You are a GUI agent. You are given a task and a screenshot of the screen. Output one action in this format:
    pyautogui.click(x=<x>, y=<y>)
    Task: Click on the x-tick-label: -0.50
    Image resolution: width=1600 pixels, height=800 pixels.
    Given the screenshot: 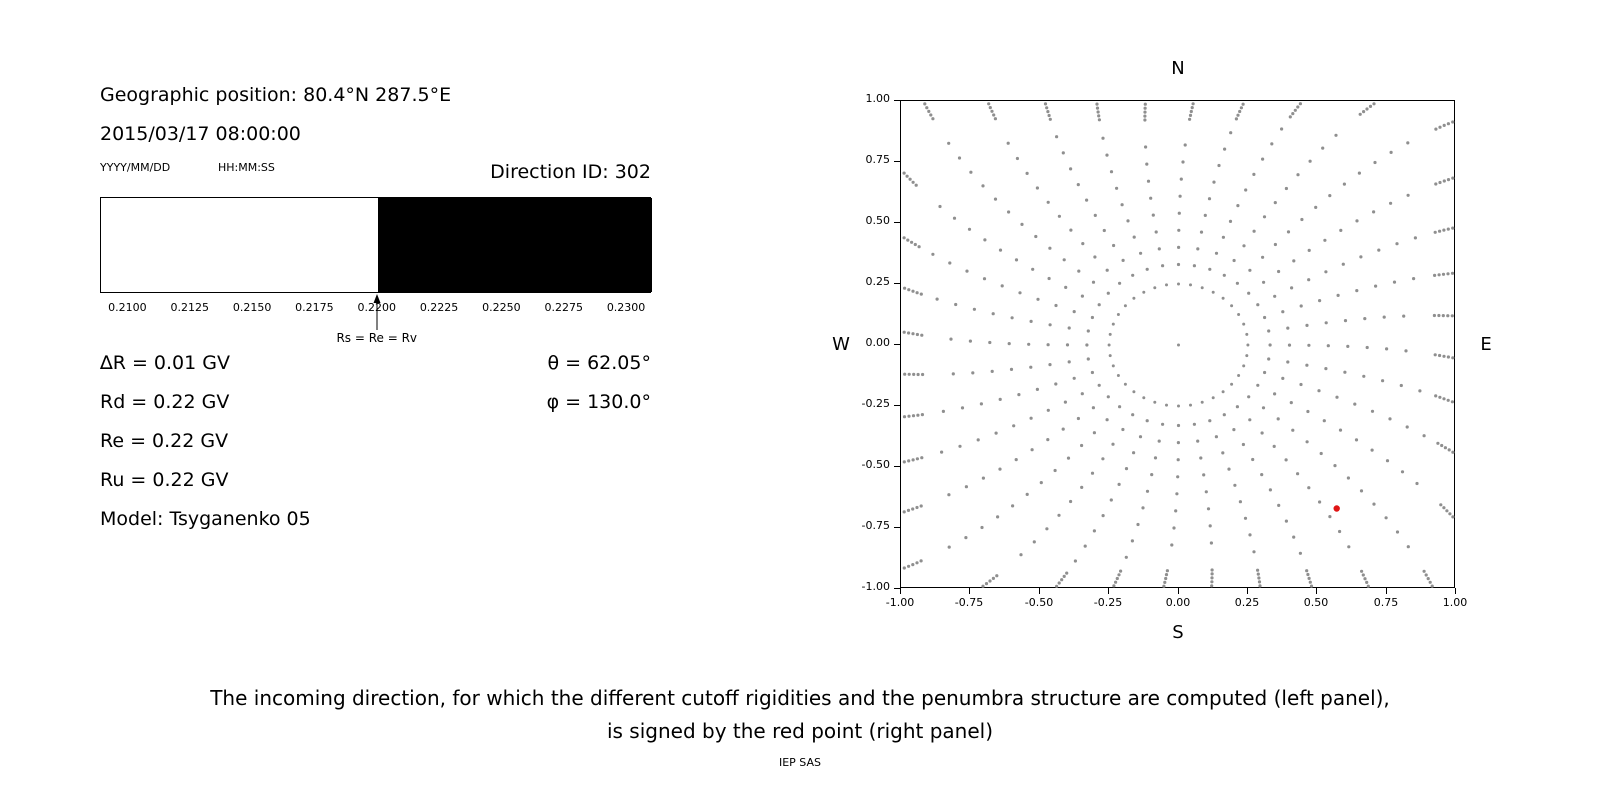 What is the action you would take?
    pyautogui.click(x=1039, y=602)
    